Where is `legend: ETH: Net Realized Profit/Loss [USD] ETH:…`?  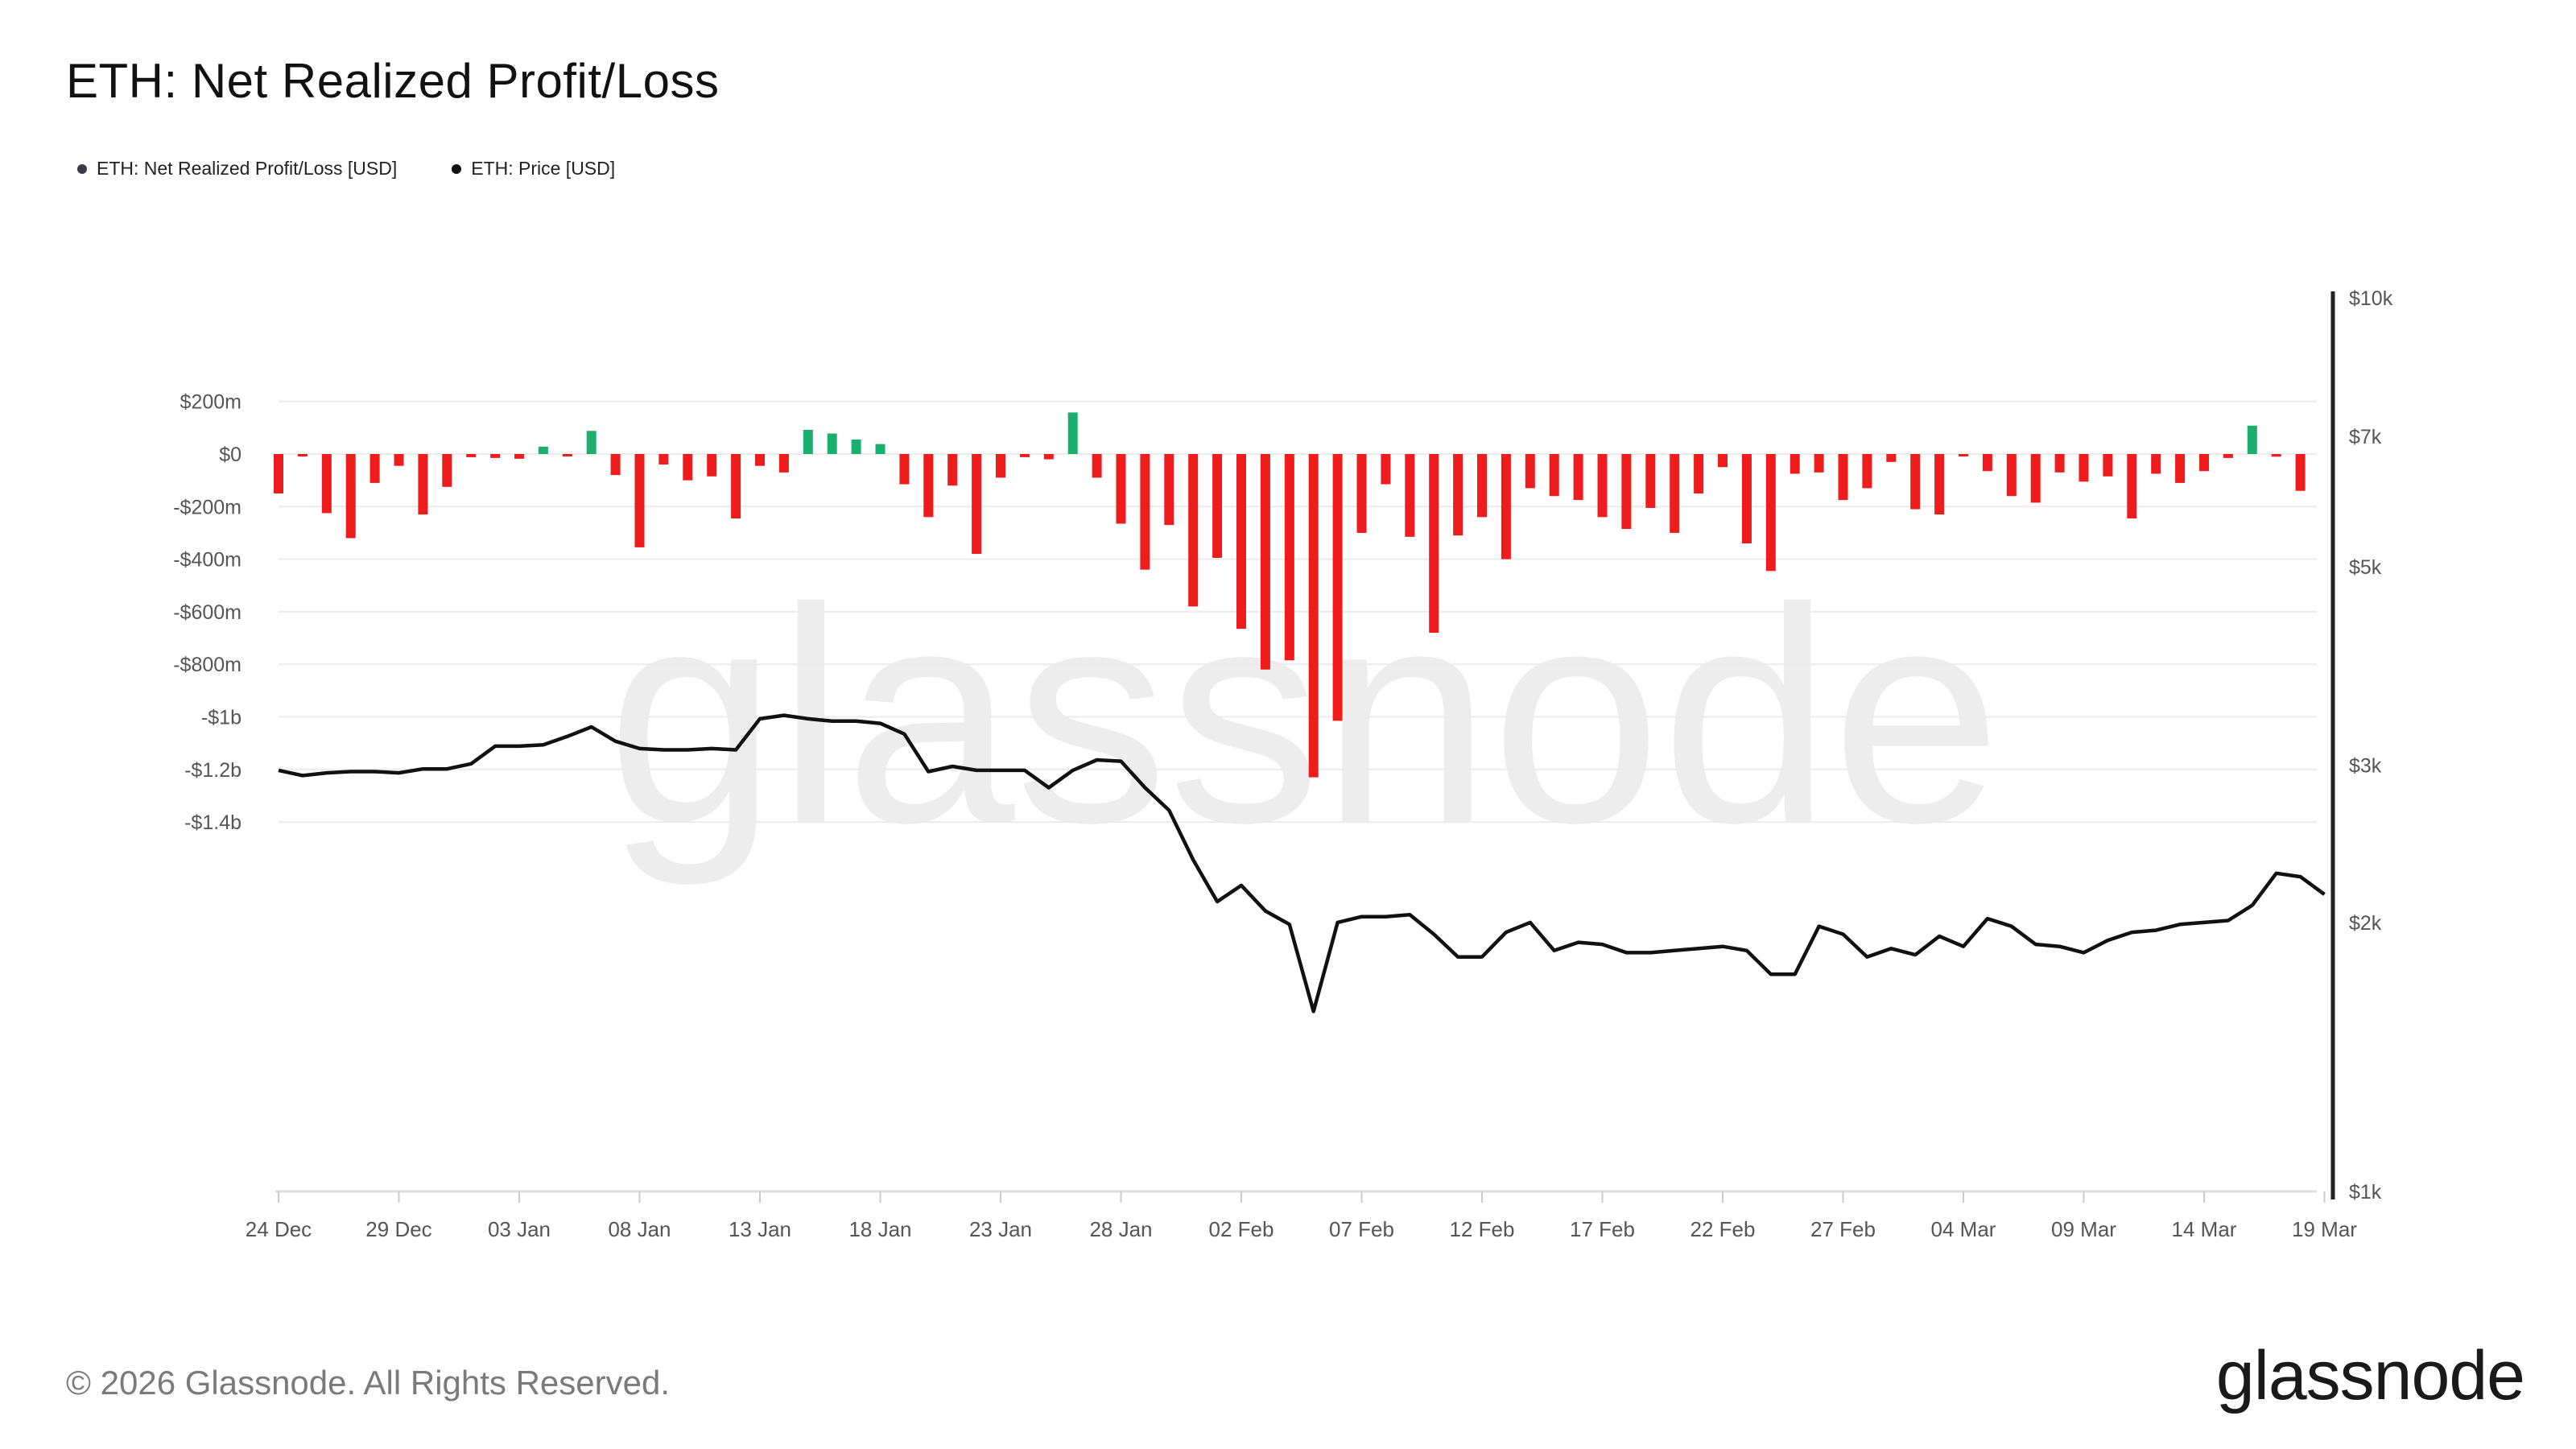 legend: ETH: Net Realized Profit/Loss [USD] ETH:… is located at coordinates (346, 169).